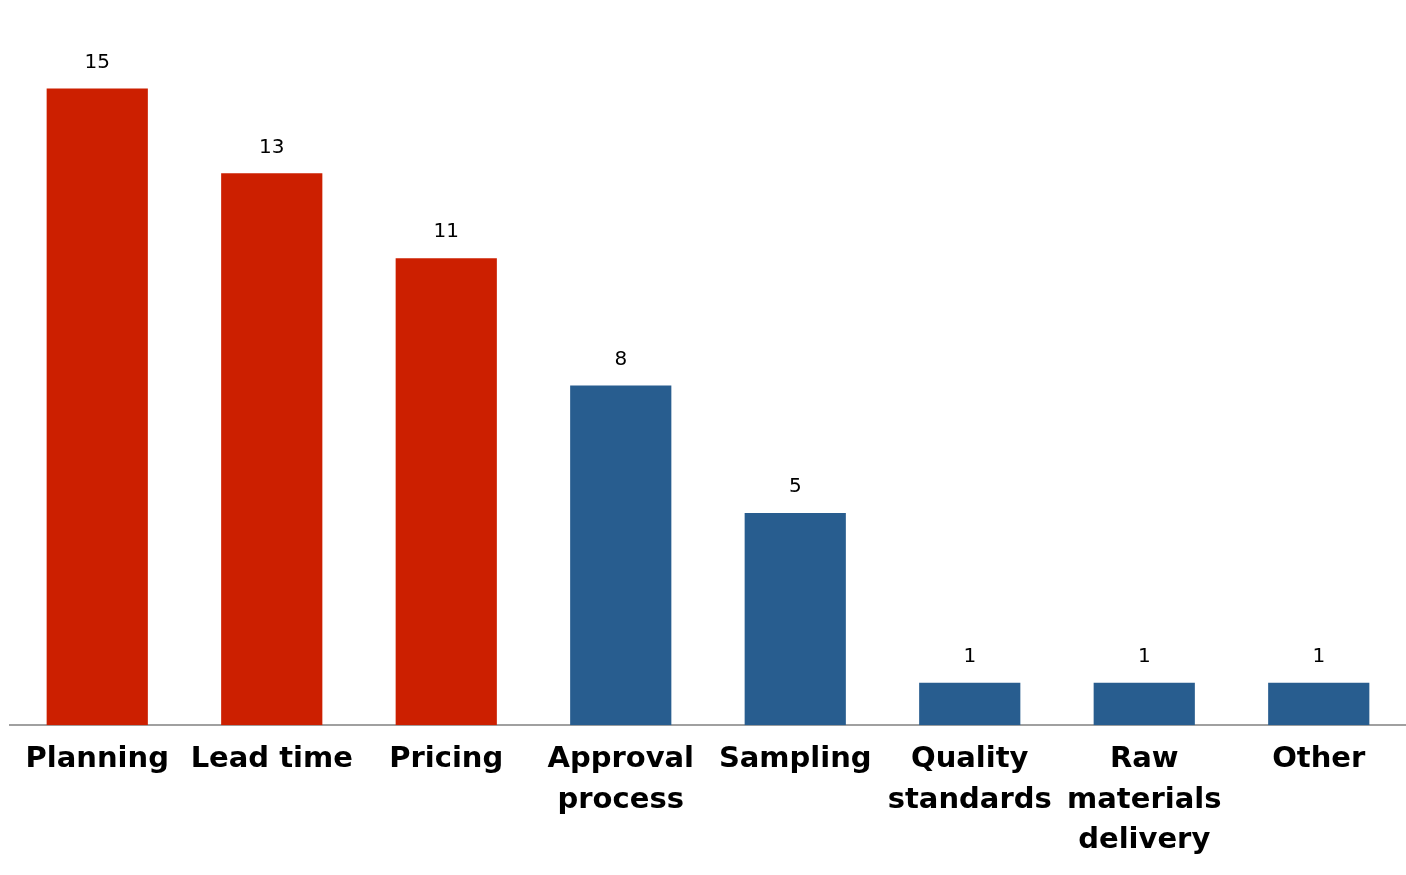 Image resolution: width=1406 pixels, height=875 pixels. Describe the element at coordinates (969, 777) in the screenshot. I see `x-tick-label: Quality standards` at that location.